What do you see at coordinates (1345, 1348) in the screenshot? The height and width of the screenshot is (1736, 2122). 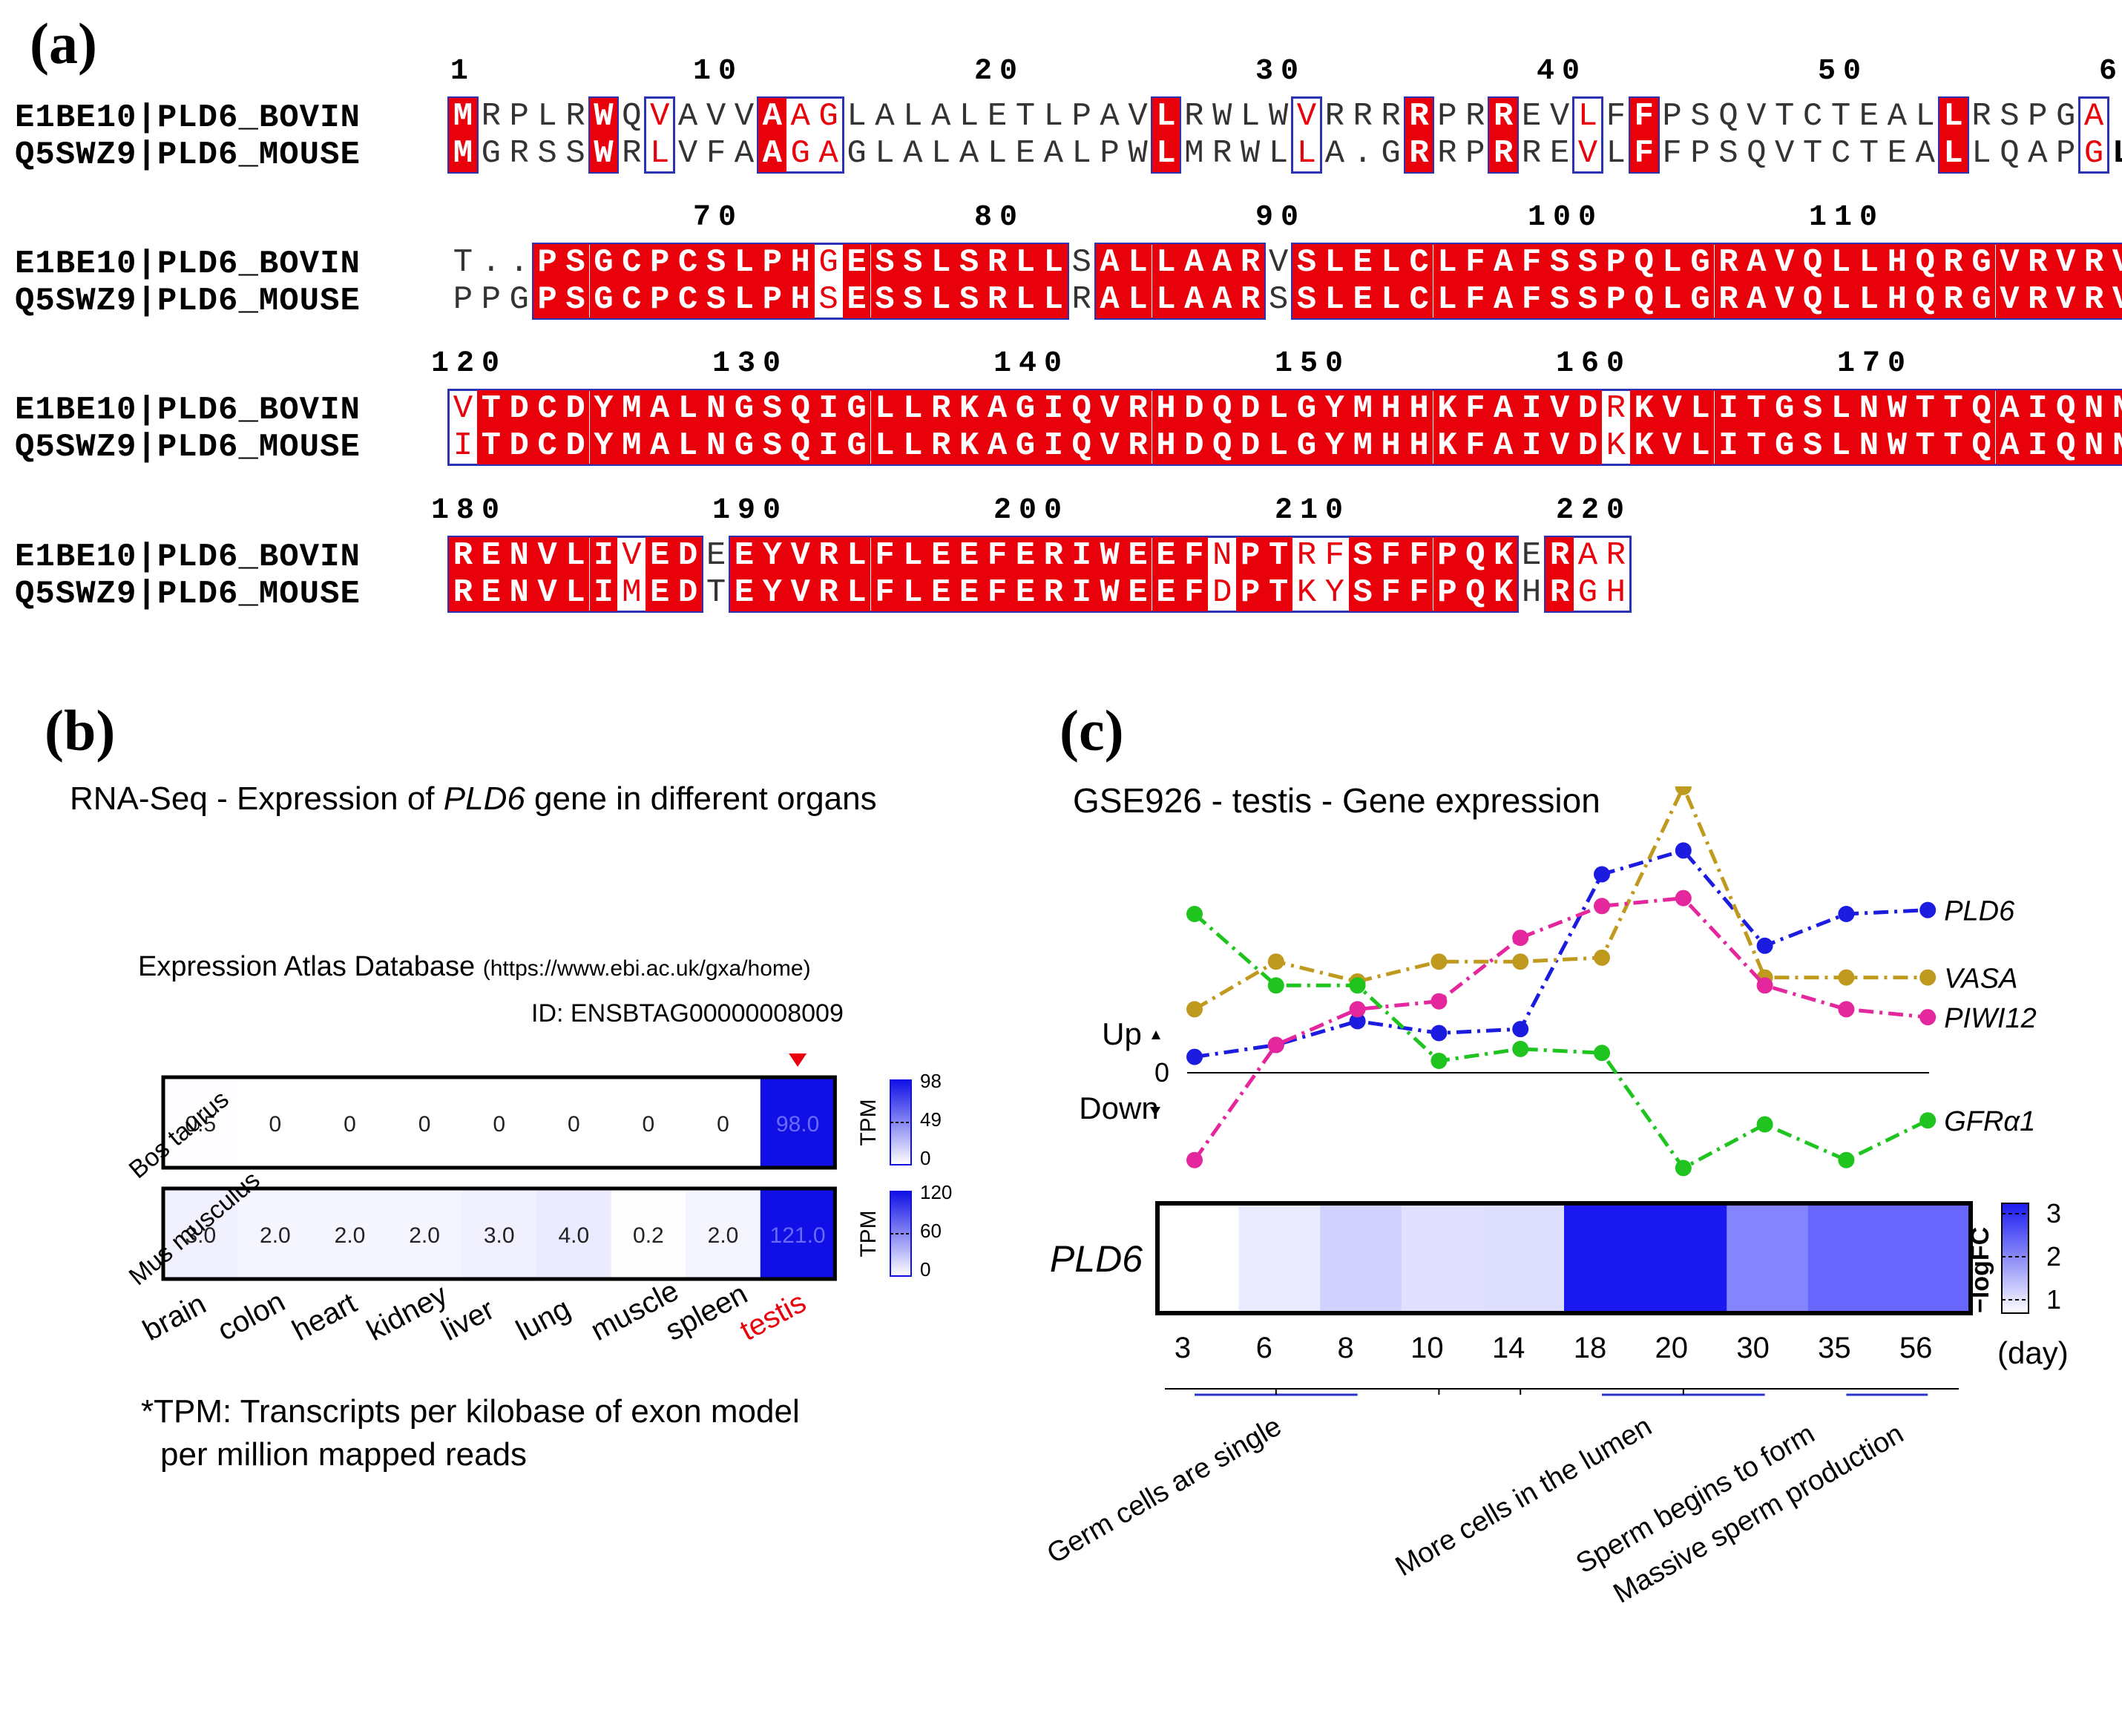 I see `day-tick-label: 8` at bounding box center [1345, 1348].